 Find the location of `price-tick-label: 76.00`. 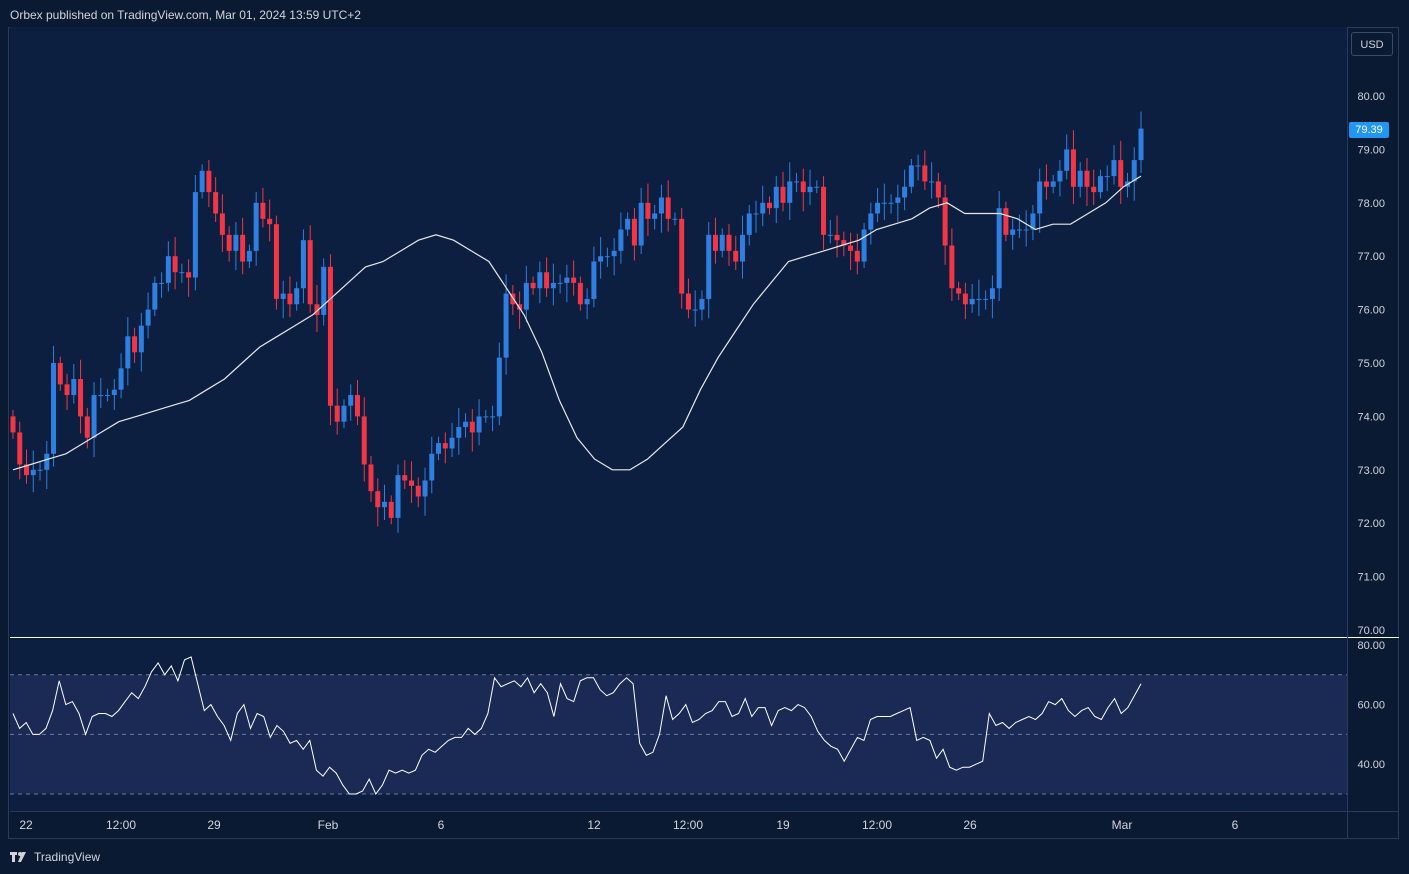

price-tick-label: 76.00 is located at coordinates (1371, 311).